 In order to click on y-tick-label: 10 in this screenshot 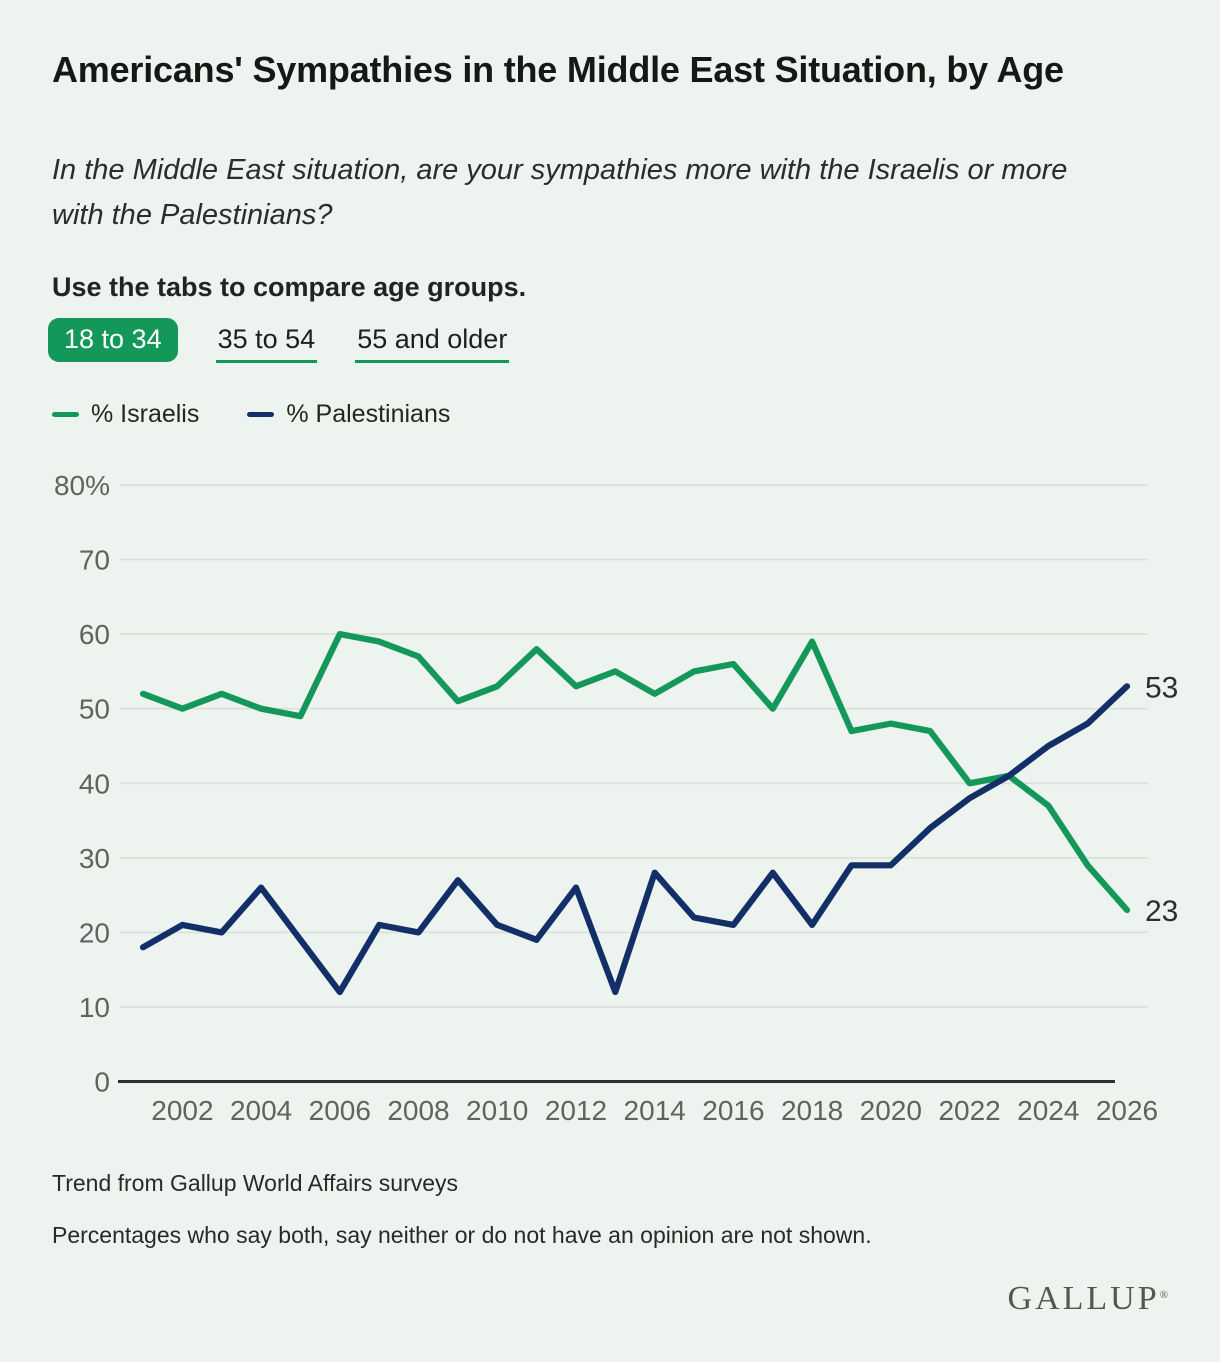, I will do `click(94, 1007)`.